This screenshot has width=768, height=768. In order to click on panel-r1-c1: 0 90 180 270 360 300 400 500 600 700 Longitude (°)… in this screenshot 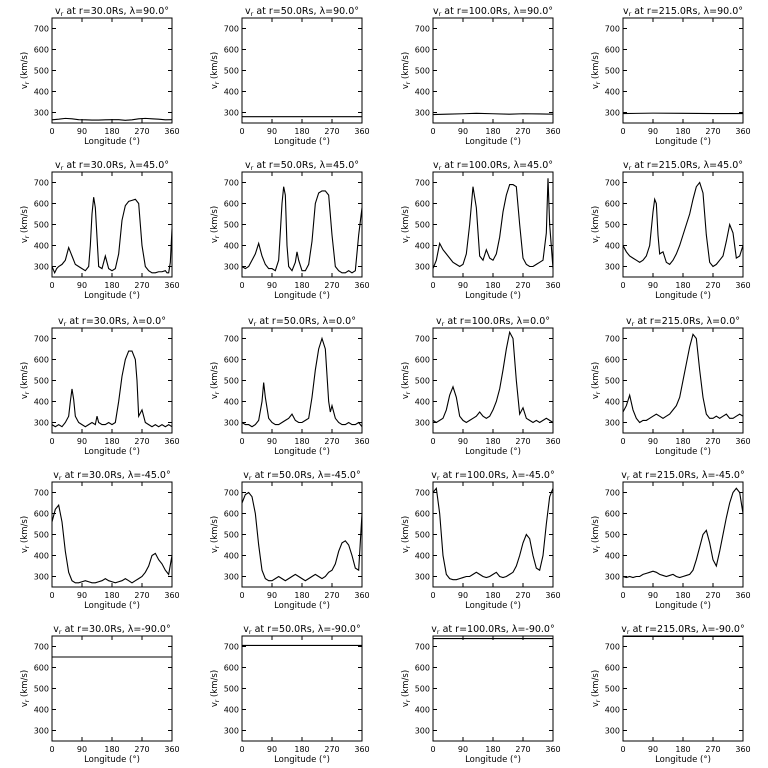, I will do `click(290, 230)`.